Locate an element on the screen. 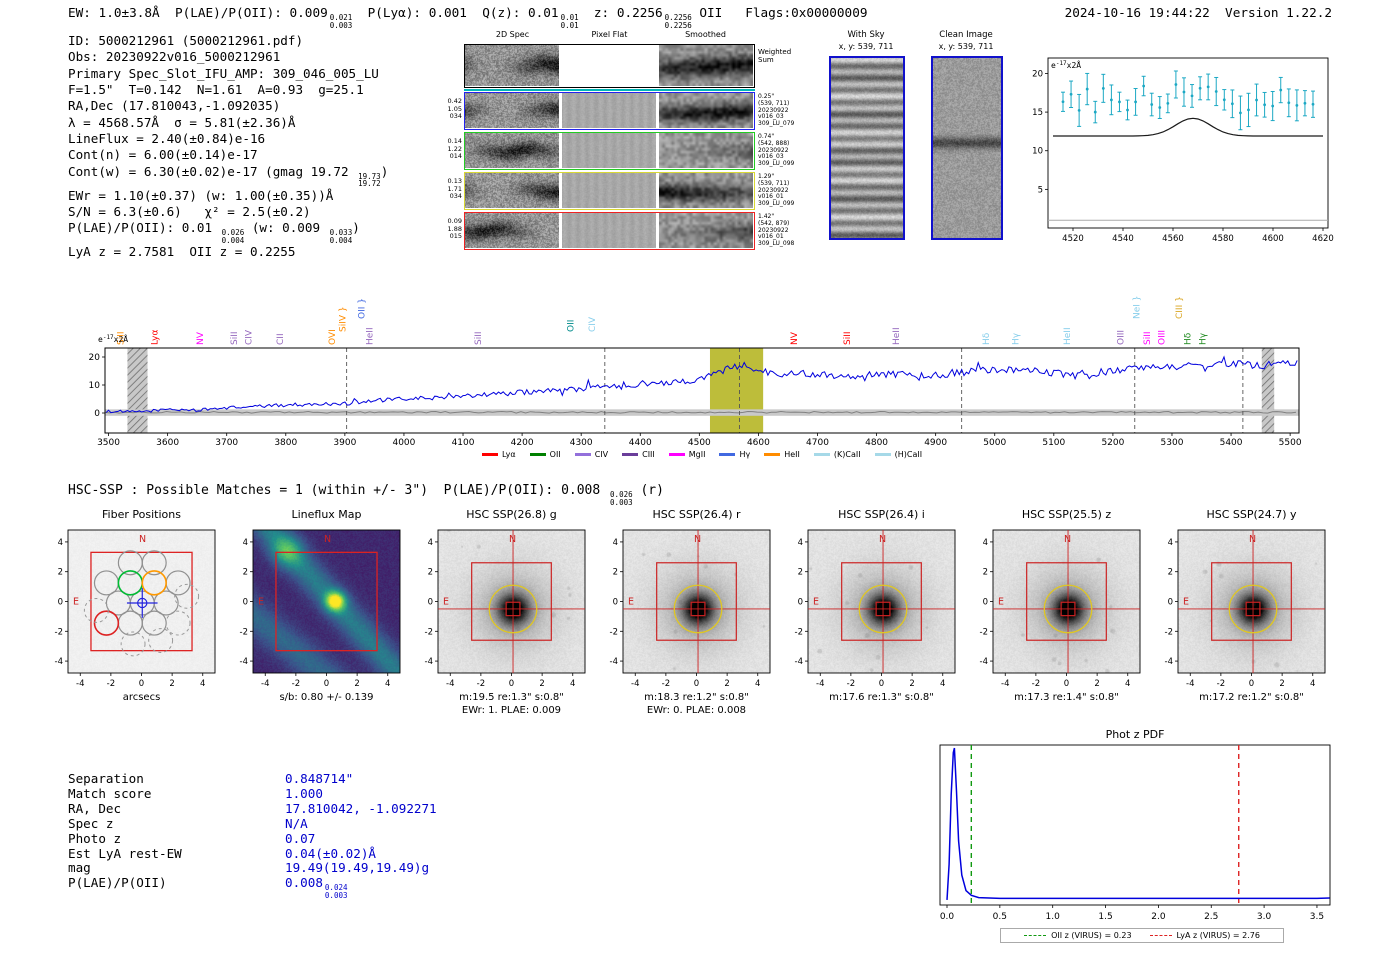 This screenshot has width=1400, height=953. cutout-ytick-label: -4 is located at coordinates (614, 662).